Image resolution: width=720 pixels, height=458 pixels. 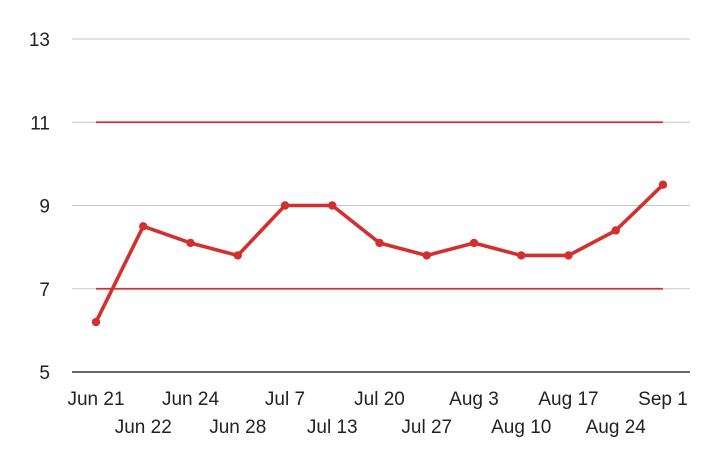 I want to click on x-tick-label-7: Jul 27, so click(x=426, y=427).